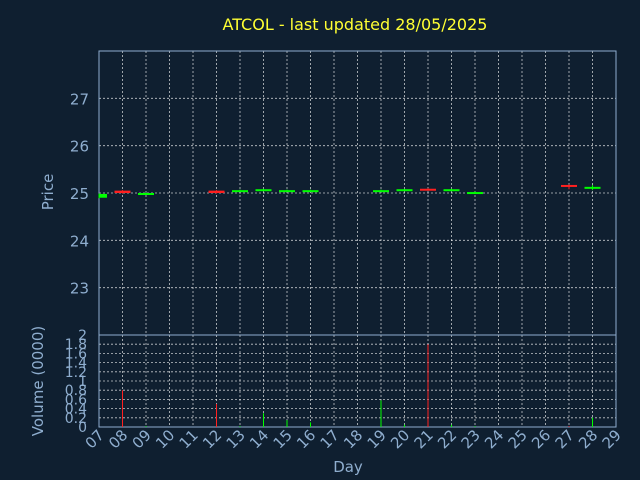 The image size is (640, 480). Describe the element at coordinates (357, 385) in the screenshot. I see `volume-bars` at that location.